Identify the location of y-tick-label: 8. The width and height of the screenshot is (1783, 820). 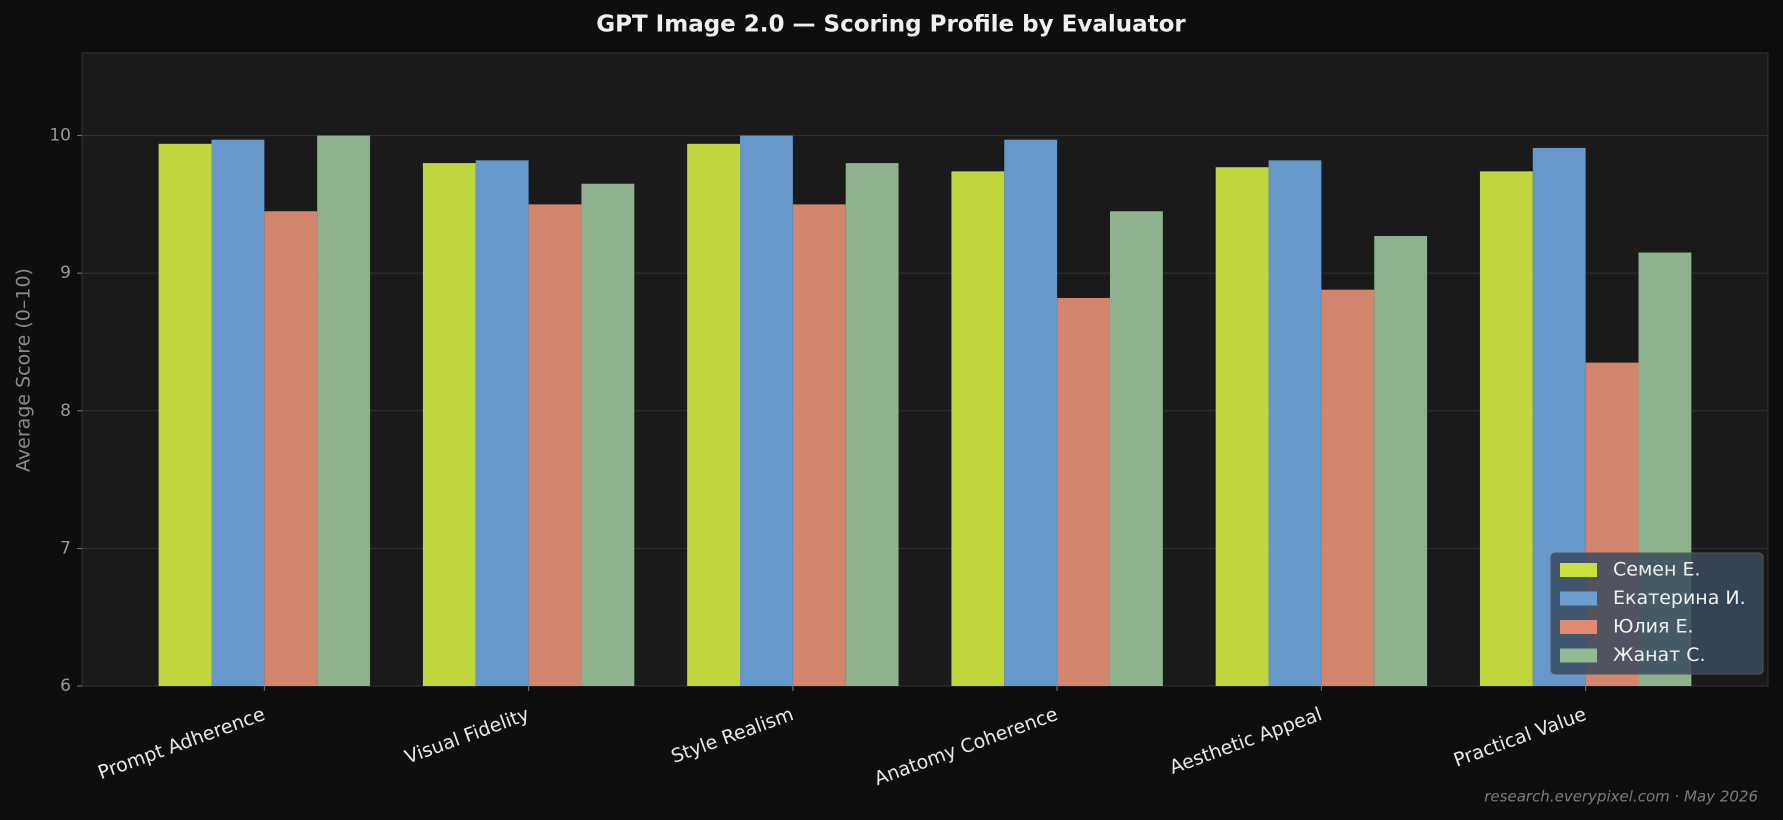
(65, 411).